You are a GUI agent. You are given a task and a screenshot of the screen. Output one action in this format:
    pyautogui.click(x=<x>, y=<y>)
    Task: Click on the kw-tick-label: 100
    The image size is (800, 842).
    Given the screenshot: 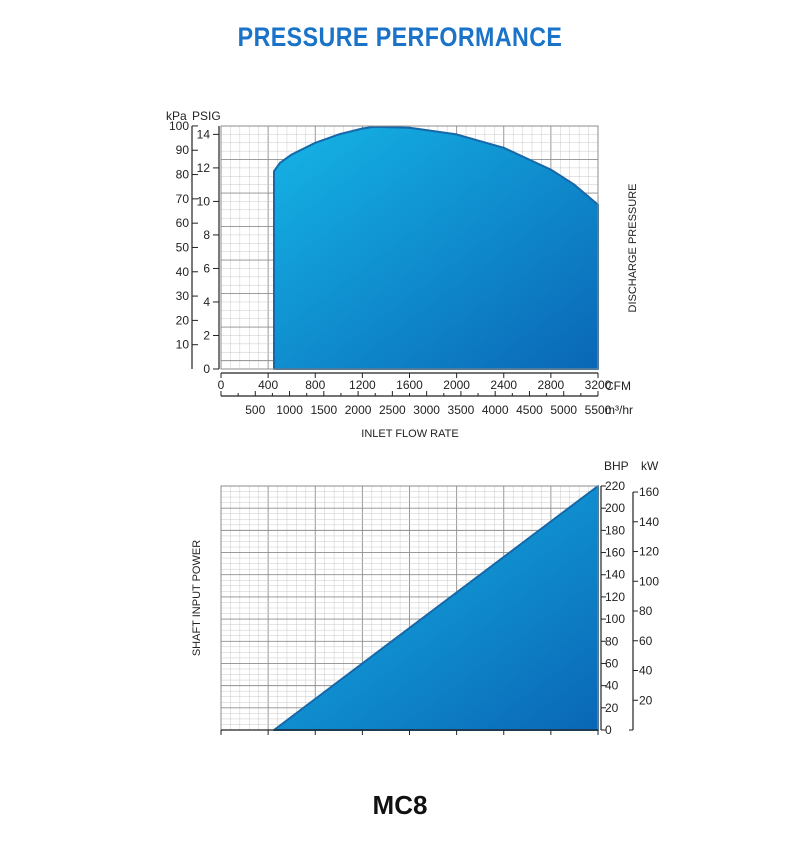 What is the action you would take?
    pyautogui.click(x=649, y=581)
    